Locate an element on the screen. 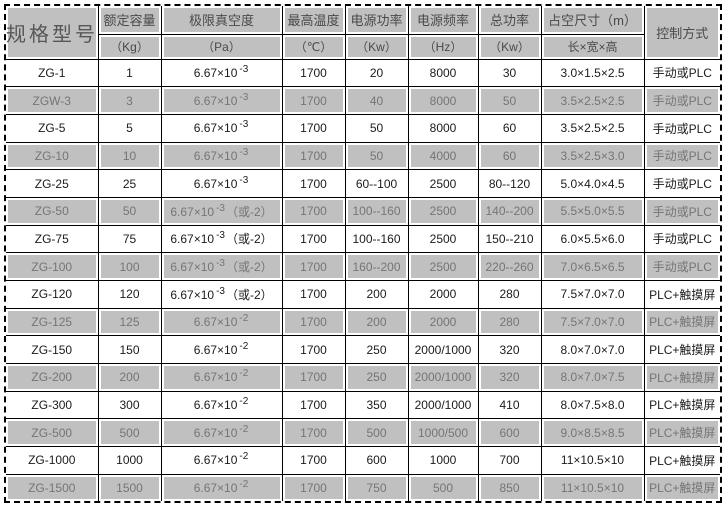 The height and width of the screenshot is (507, 726). cell-total-power: 50 is located at coordinates (509, 100).